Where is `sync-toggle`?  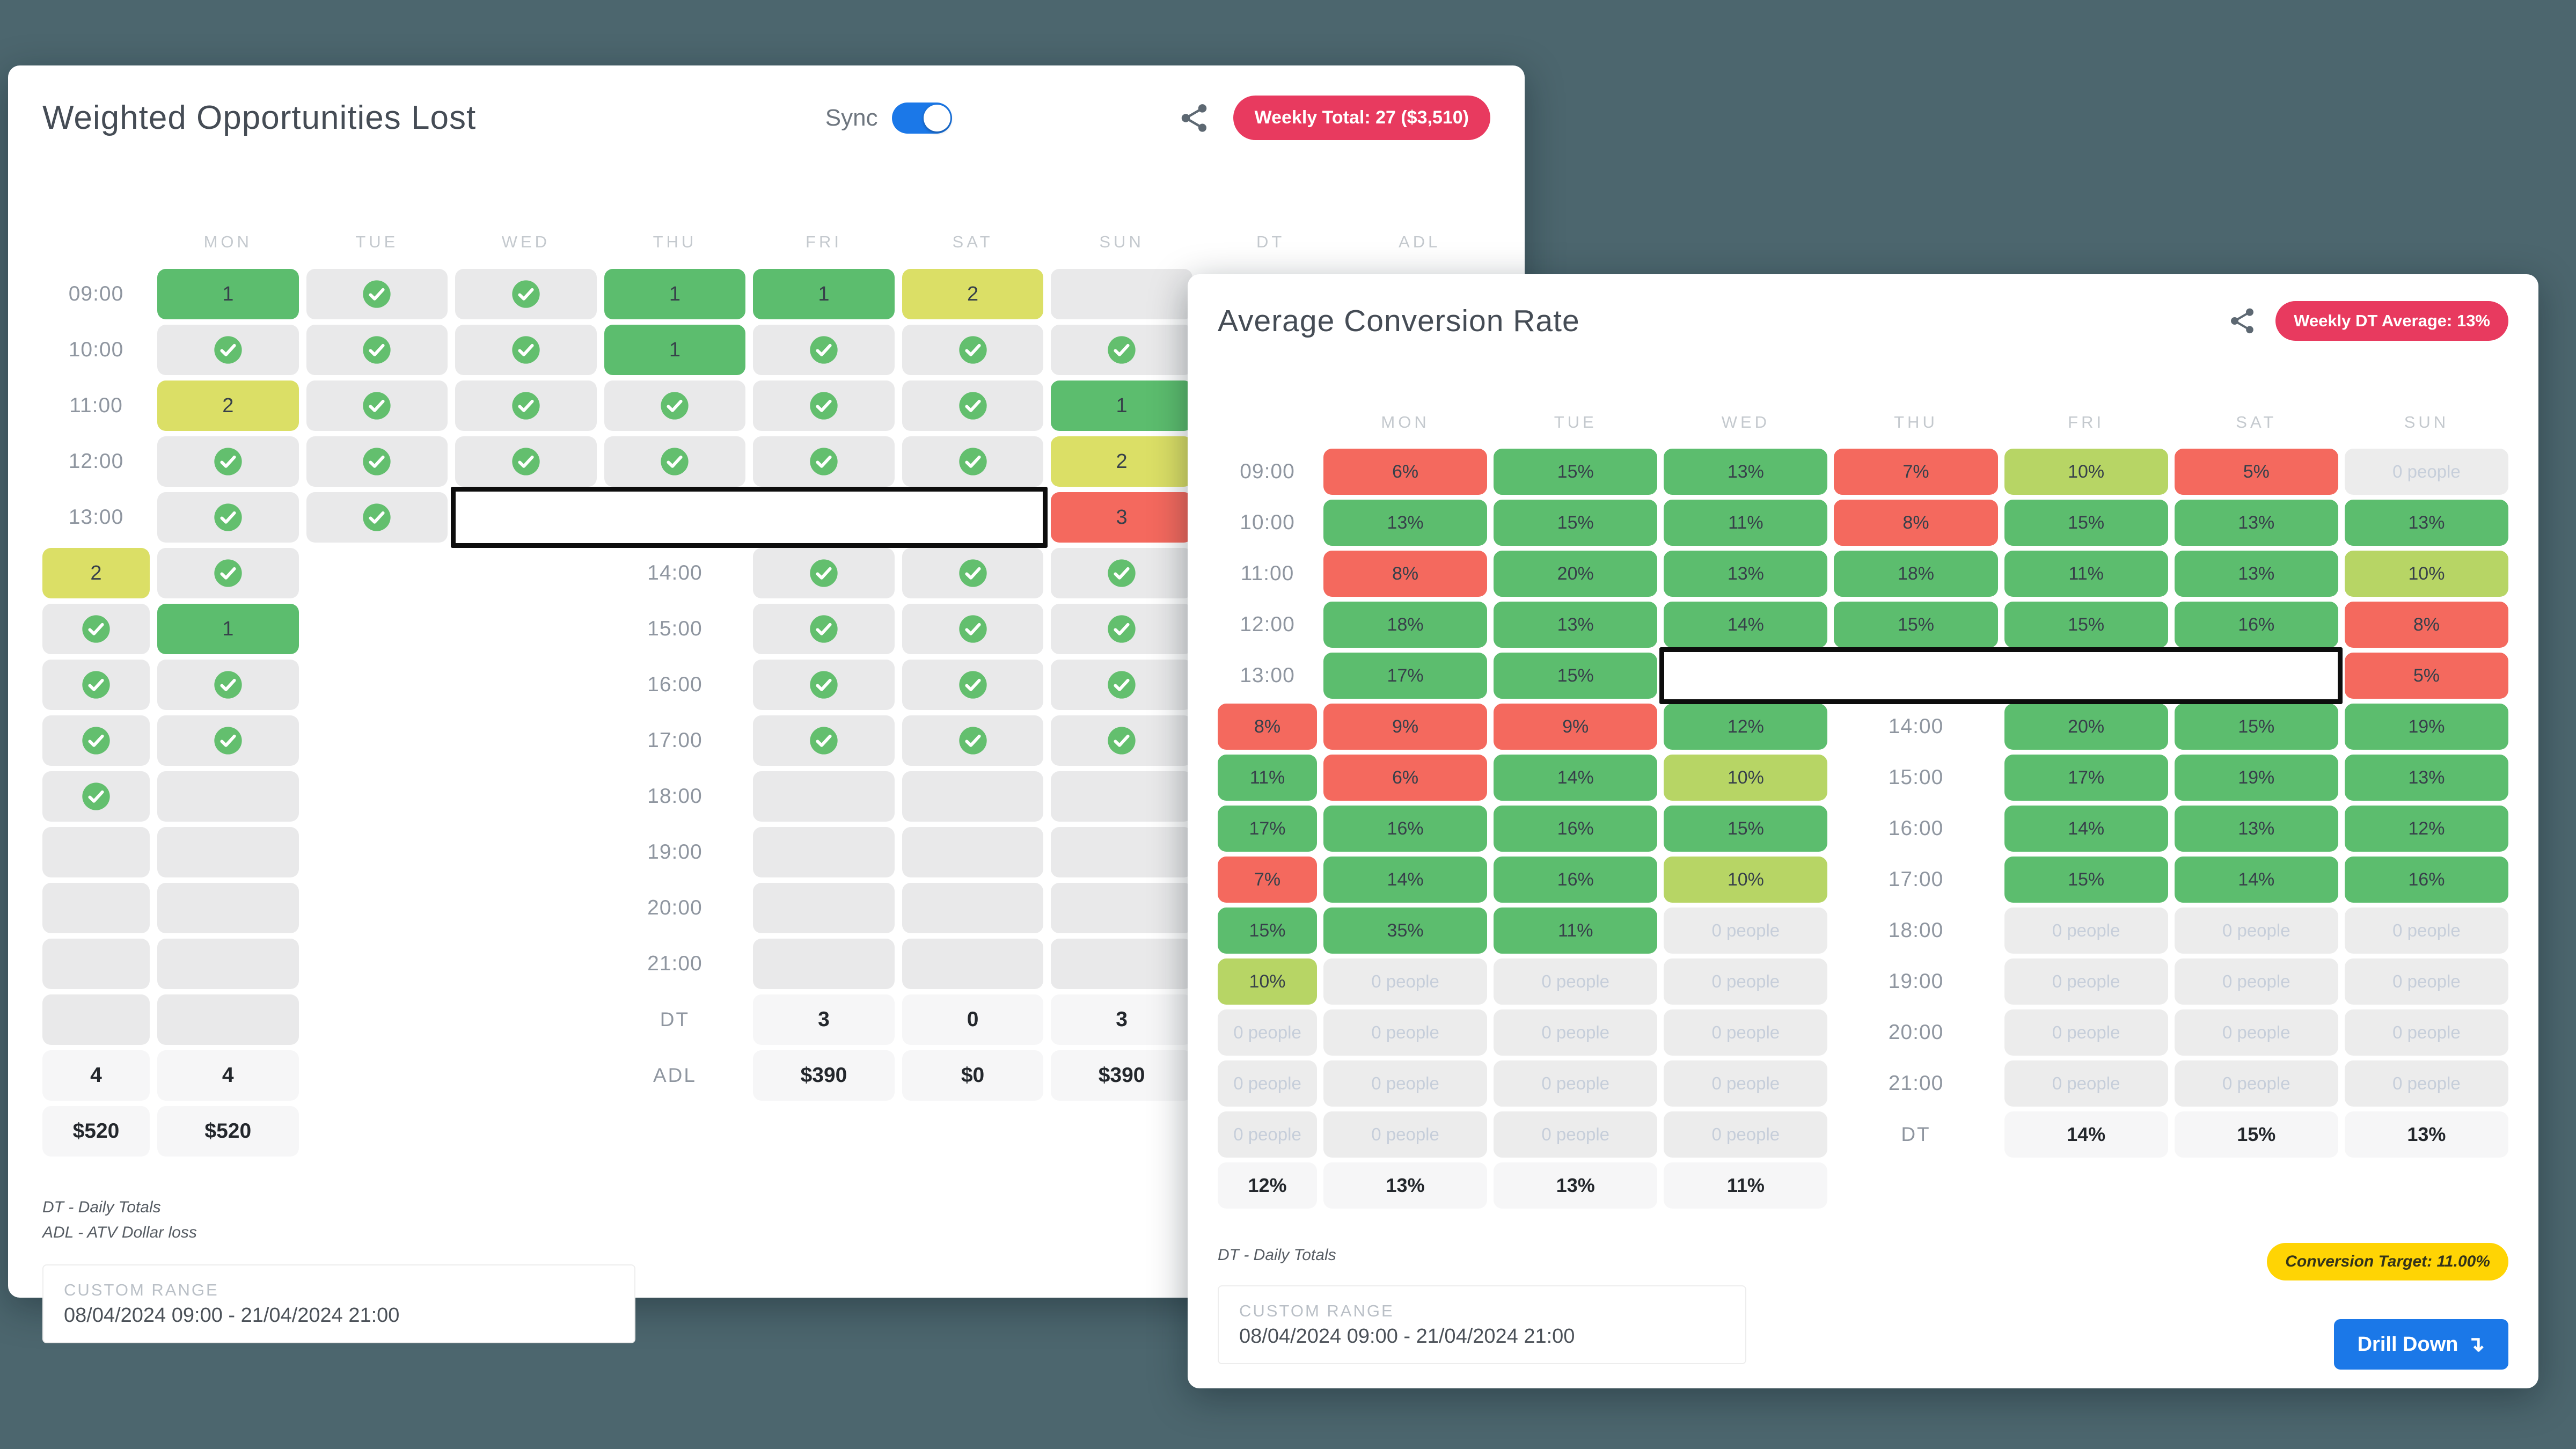 sync-toggle is located at coordinates (921, 118).